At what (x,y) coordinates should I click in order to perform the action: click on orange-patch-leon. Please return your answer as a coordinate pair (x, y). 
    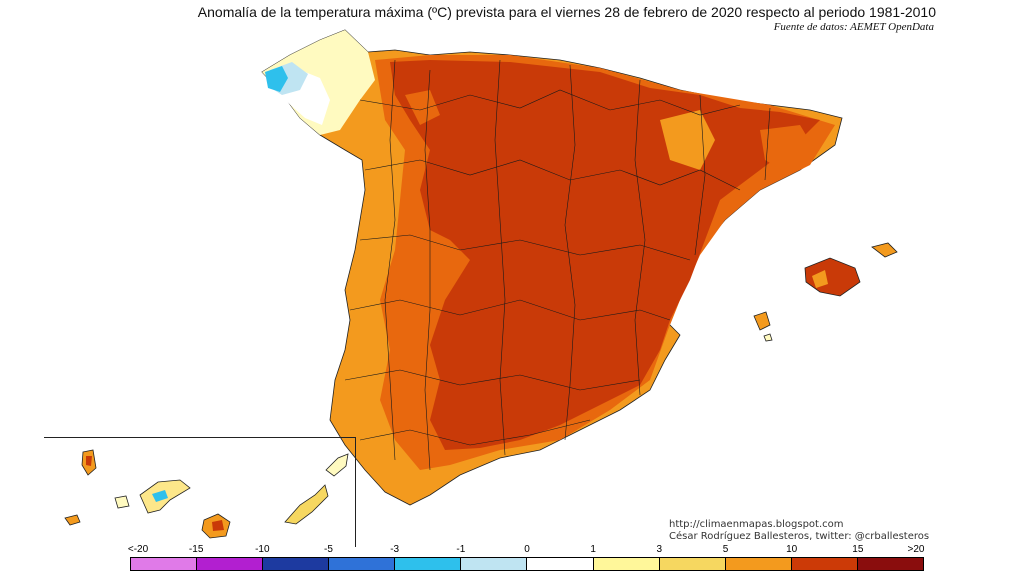
    Looking at the image, I should click on (422, 107).